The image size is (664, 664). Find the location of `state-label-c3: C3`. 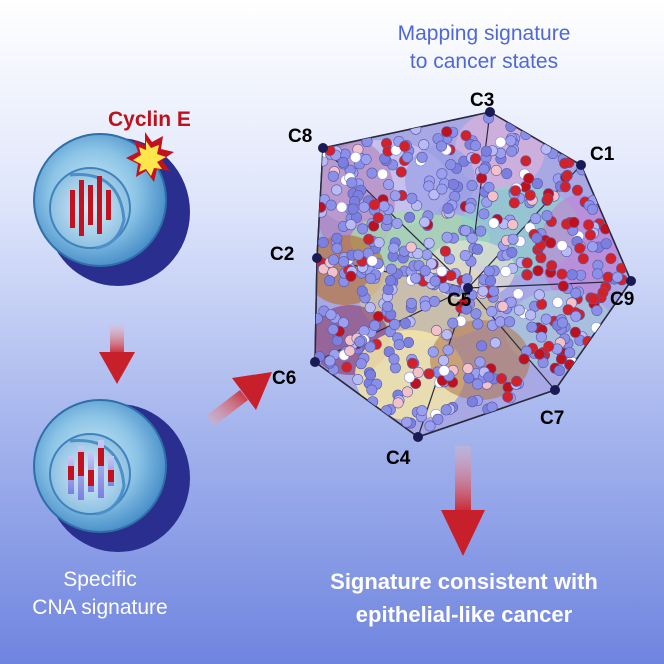

state-label-c3: C3 is located at coordinates (482, 100).